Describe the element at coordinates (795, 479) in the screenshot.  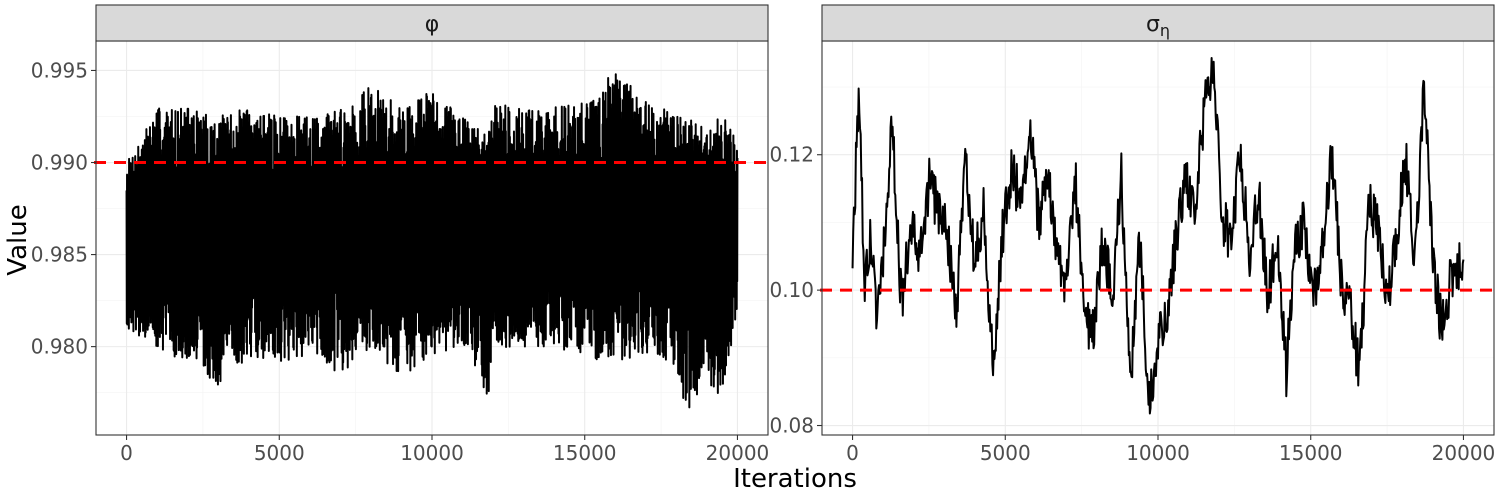
I see `x-axis-label: Iterations` at that location.